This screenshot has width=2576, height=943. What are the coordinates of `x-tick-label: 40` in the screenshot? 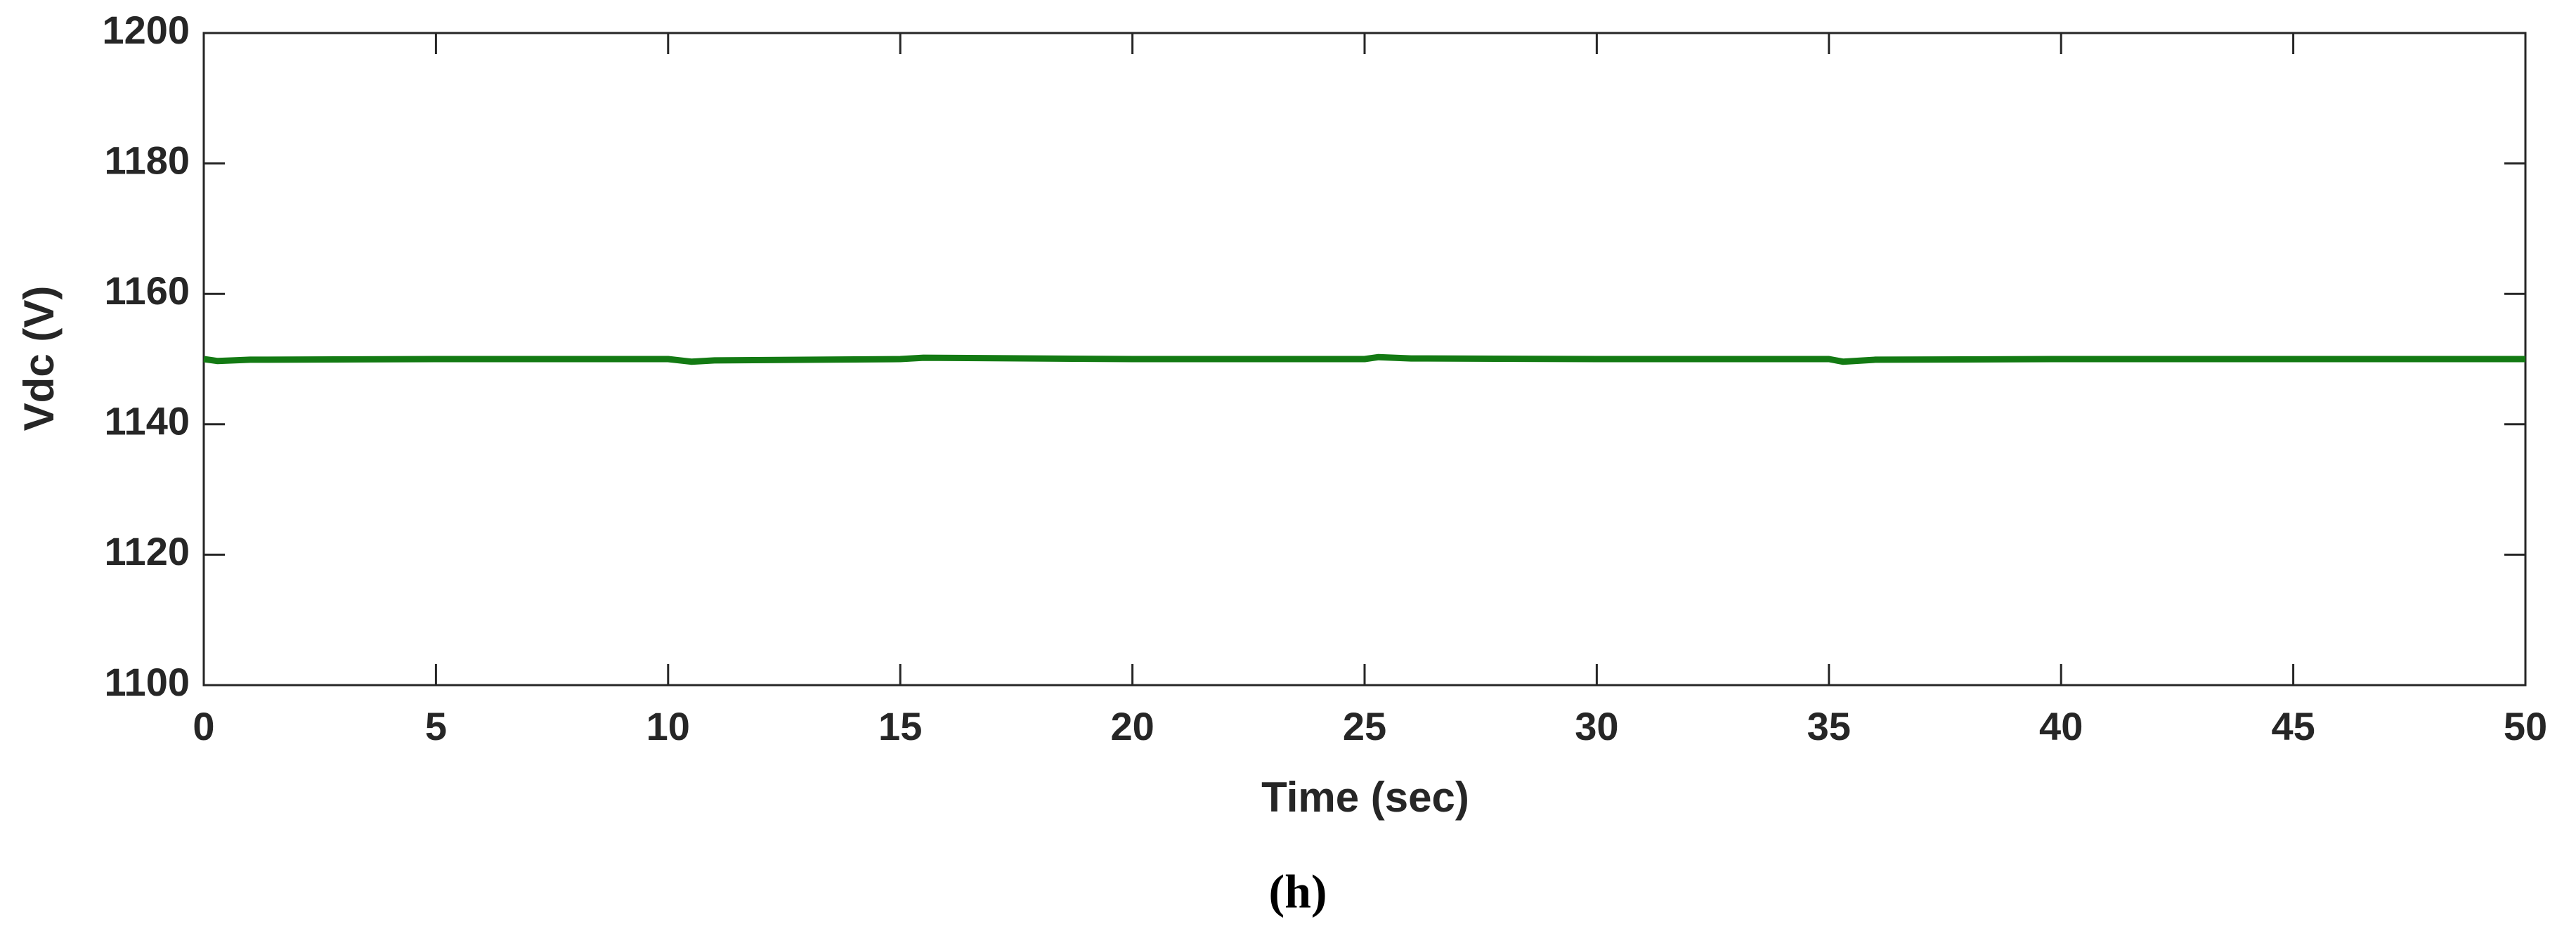 It's located at (2061, 726).